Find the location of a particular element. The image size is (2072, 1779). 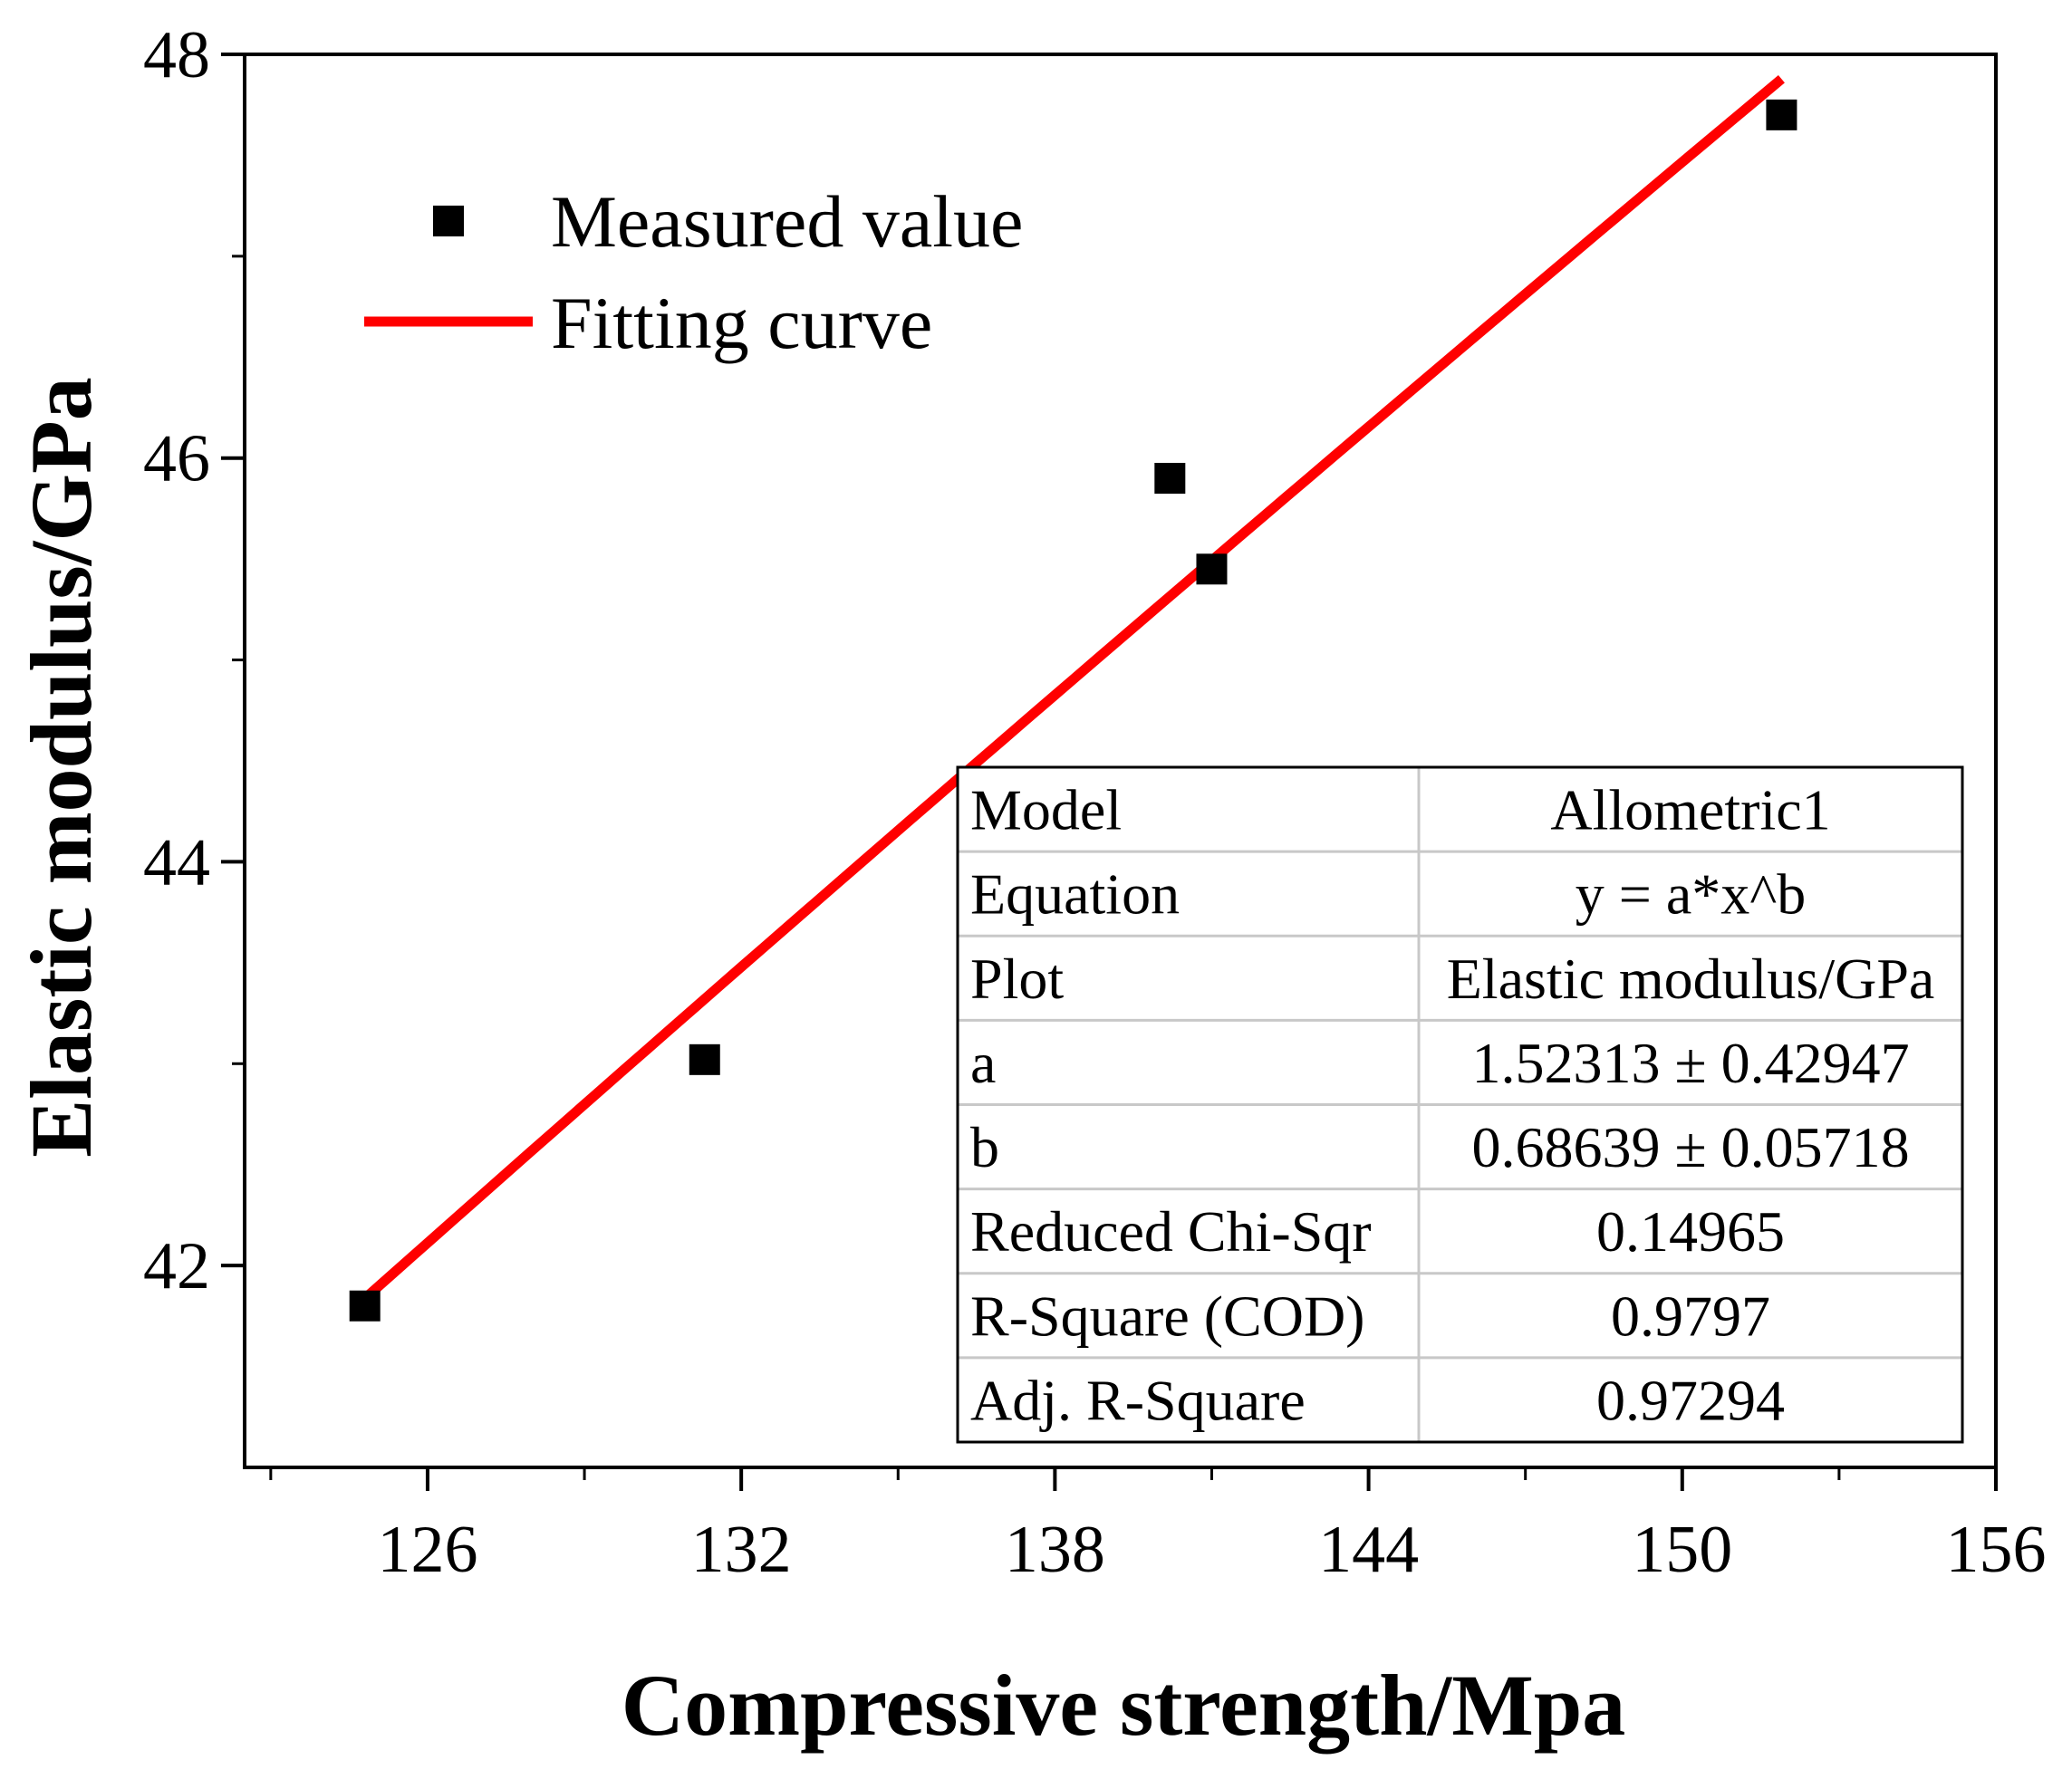

x-tick-label: 126 is located at coordinates (427, 1550).